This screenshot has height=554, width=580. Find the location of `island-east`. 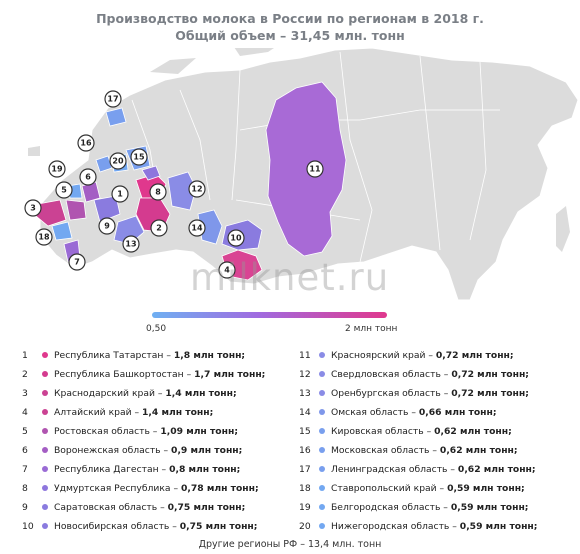

island-east is located at coordinates (563, 229).